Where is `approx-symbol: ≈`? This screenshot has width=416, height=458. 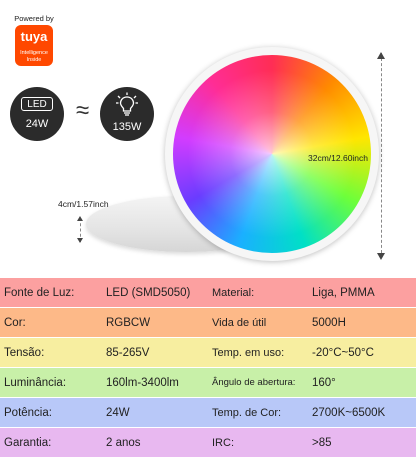 approx-symbol: ≈ is located at coordinates (83, 110).